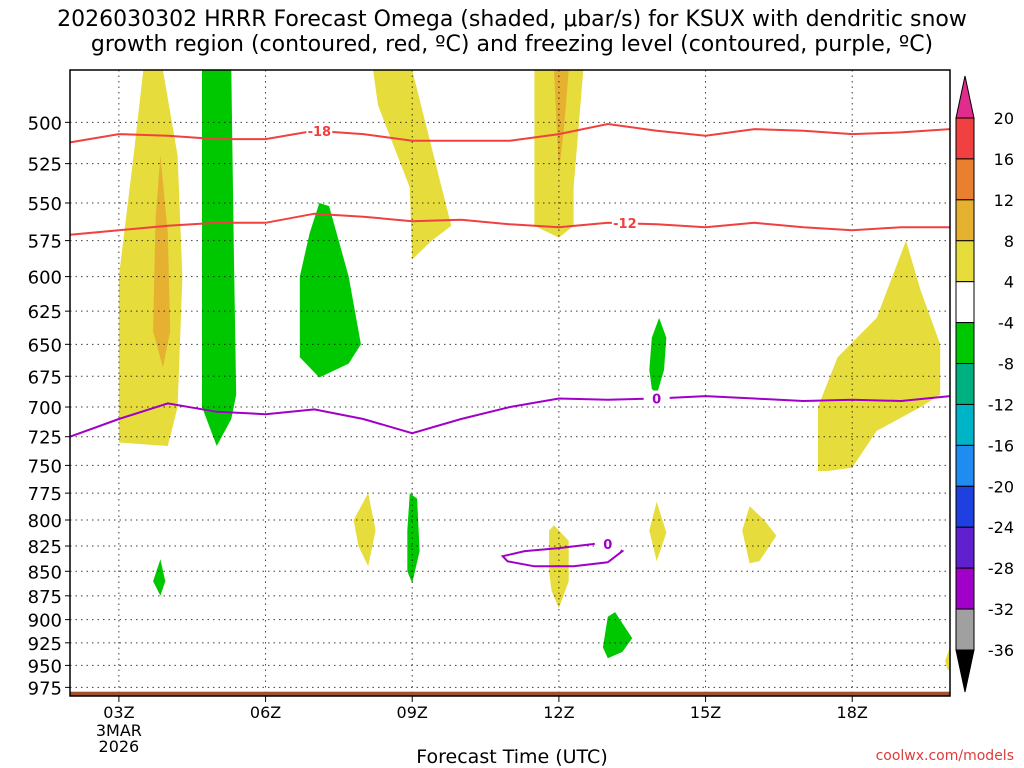  I want to click on y-tick-label-875: 875, so click(45, 597).